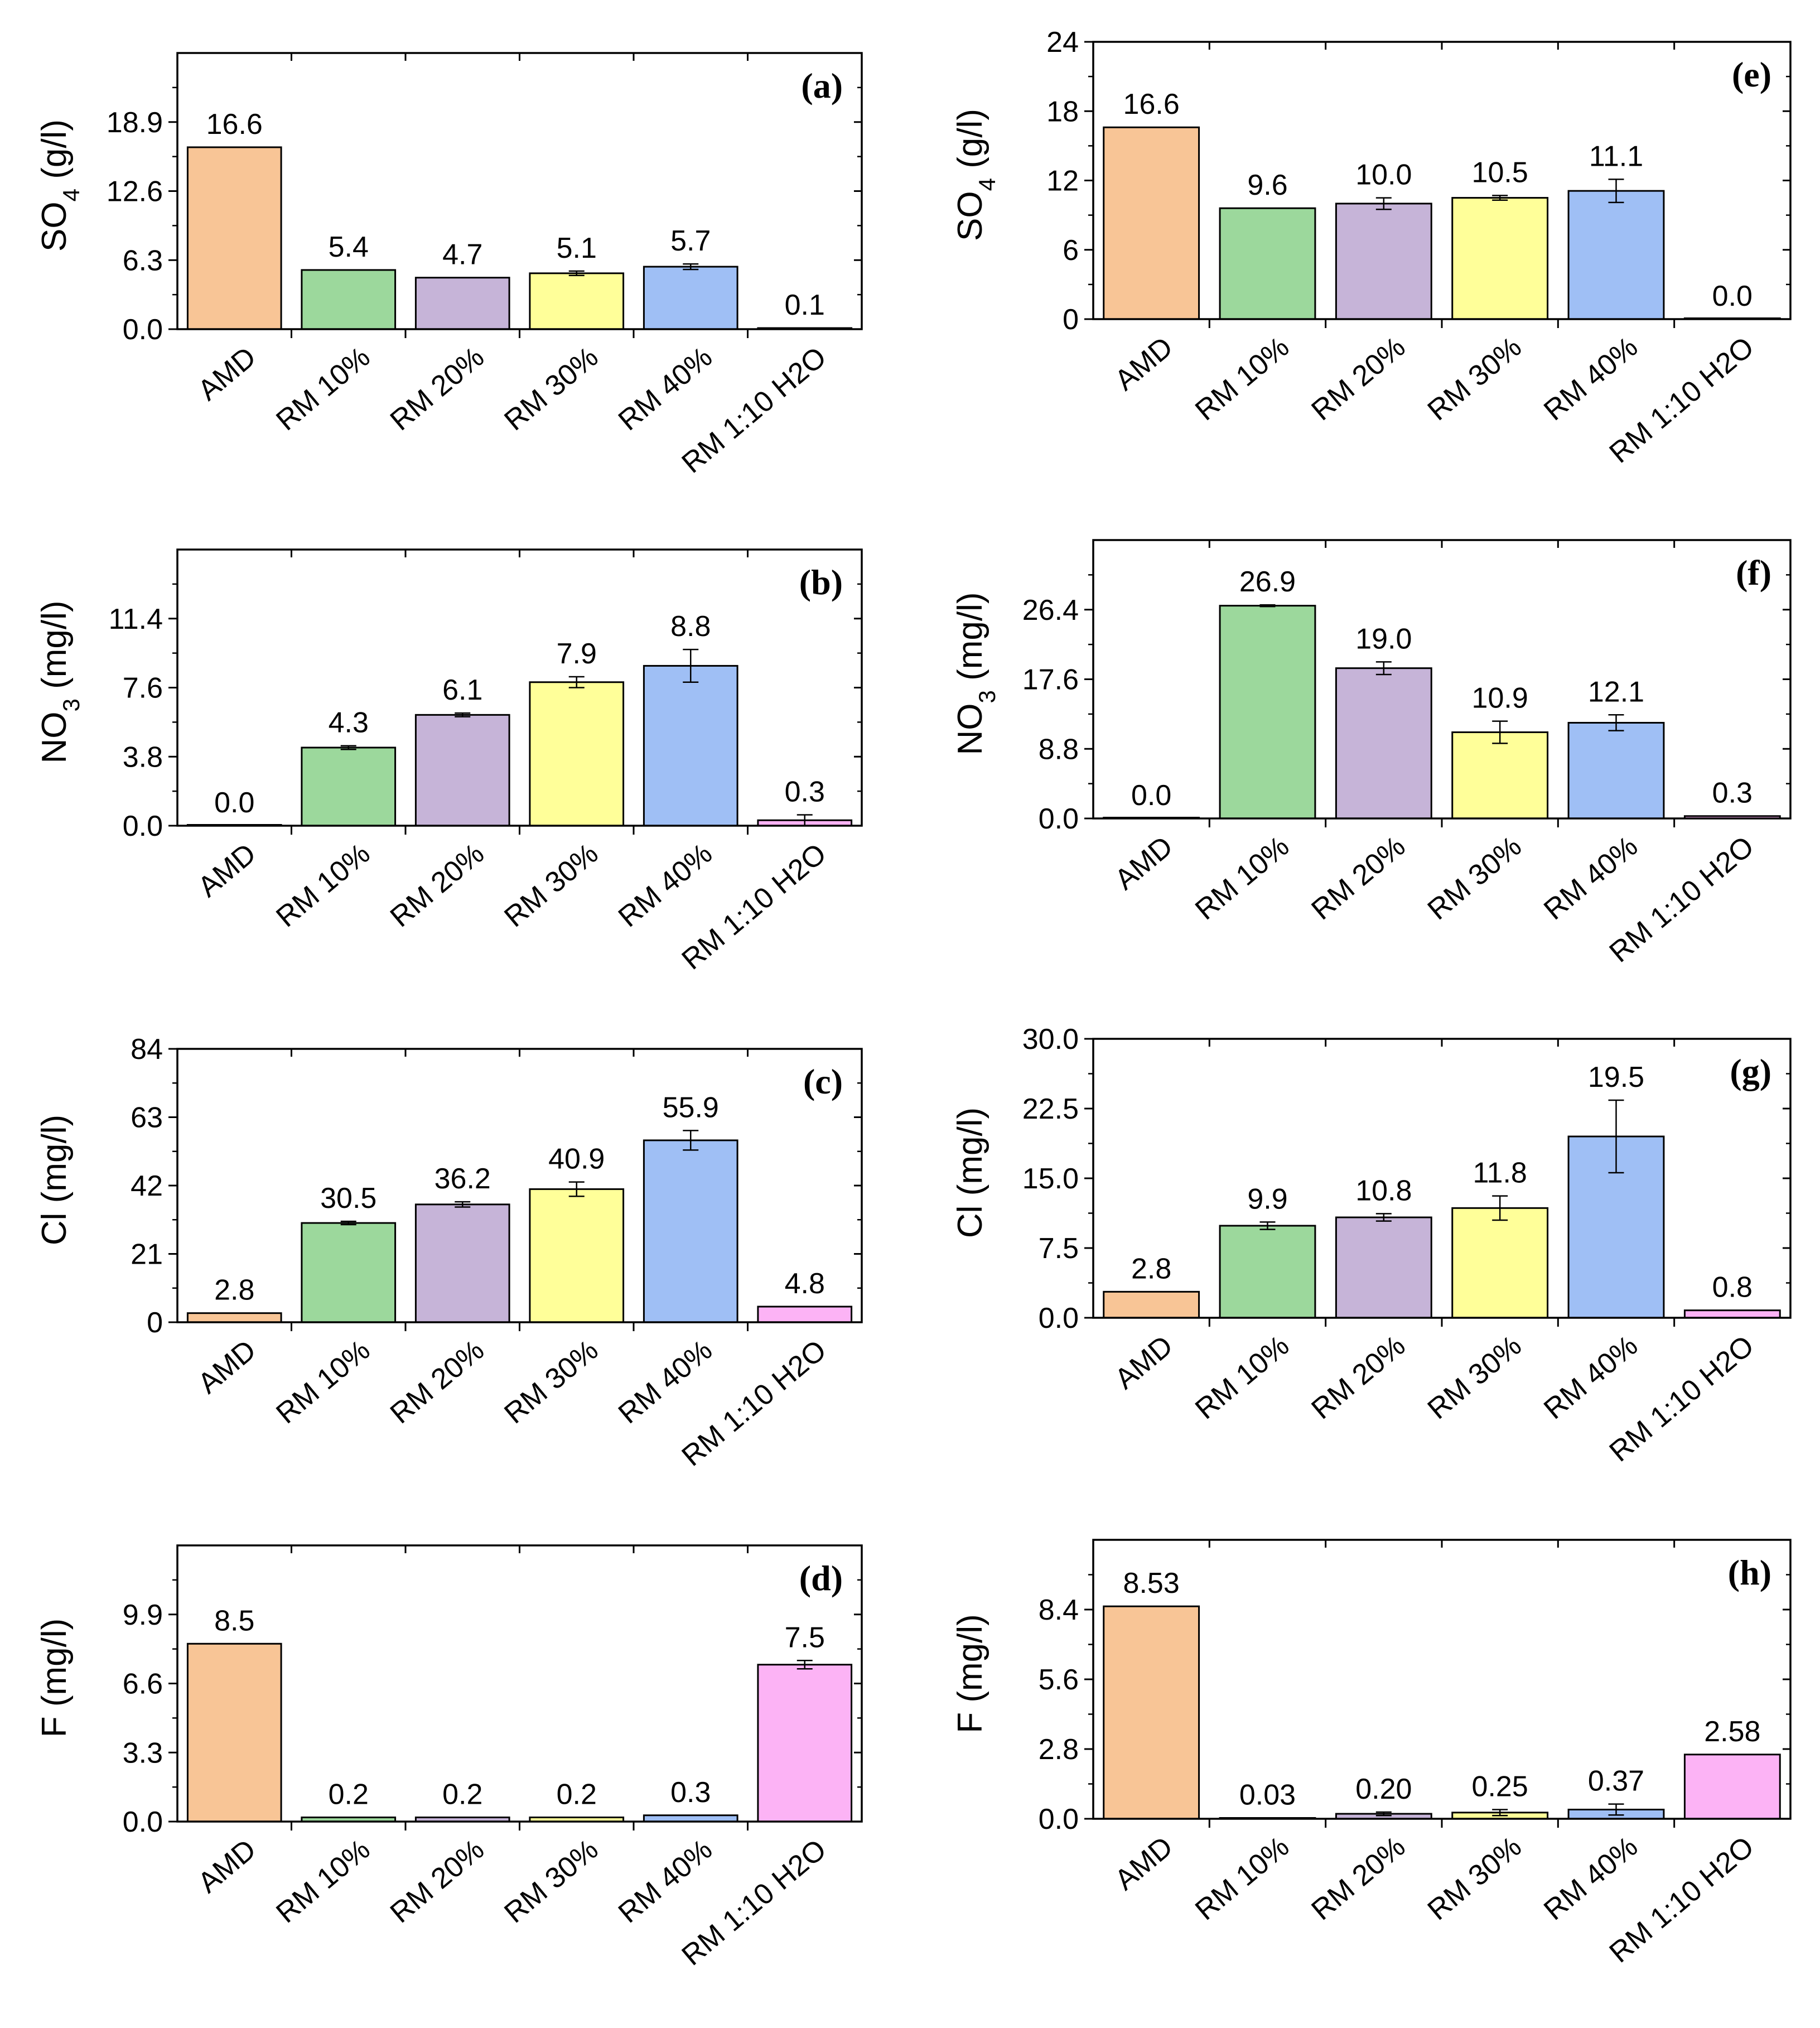 Image resolution: width=1820 pixels, height=2028 pixels. What do you see at coordinates (54, 1727) in the screenshot?
I see `y-axis-label-main: F` at bounding box center [54, 1727].